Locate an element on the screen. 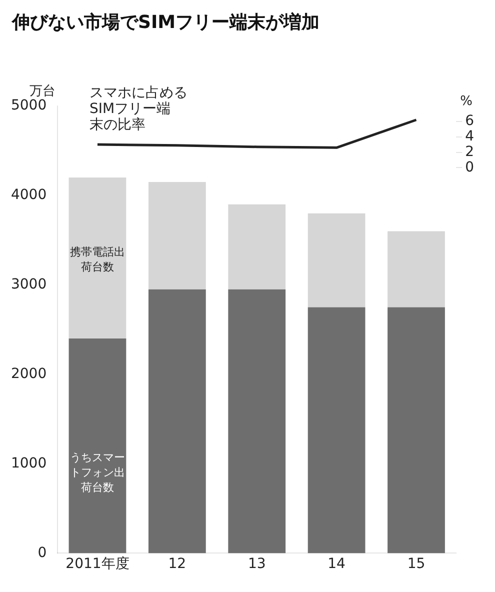  y2-tick-label: 6 is located at coordinates (469, 121).